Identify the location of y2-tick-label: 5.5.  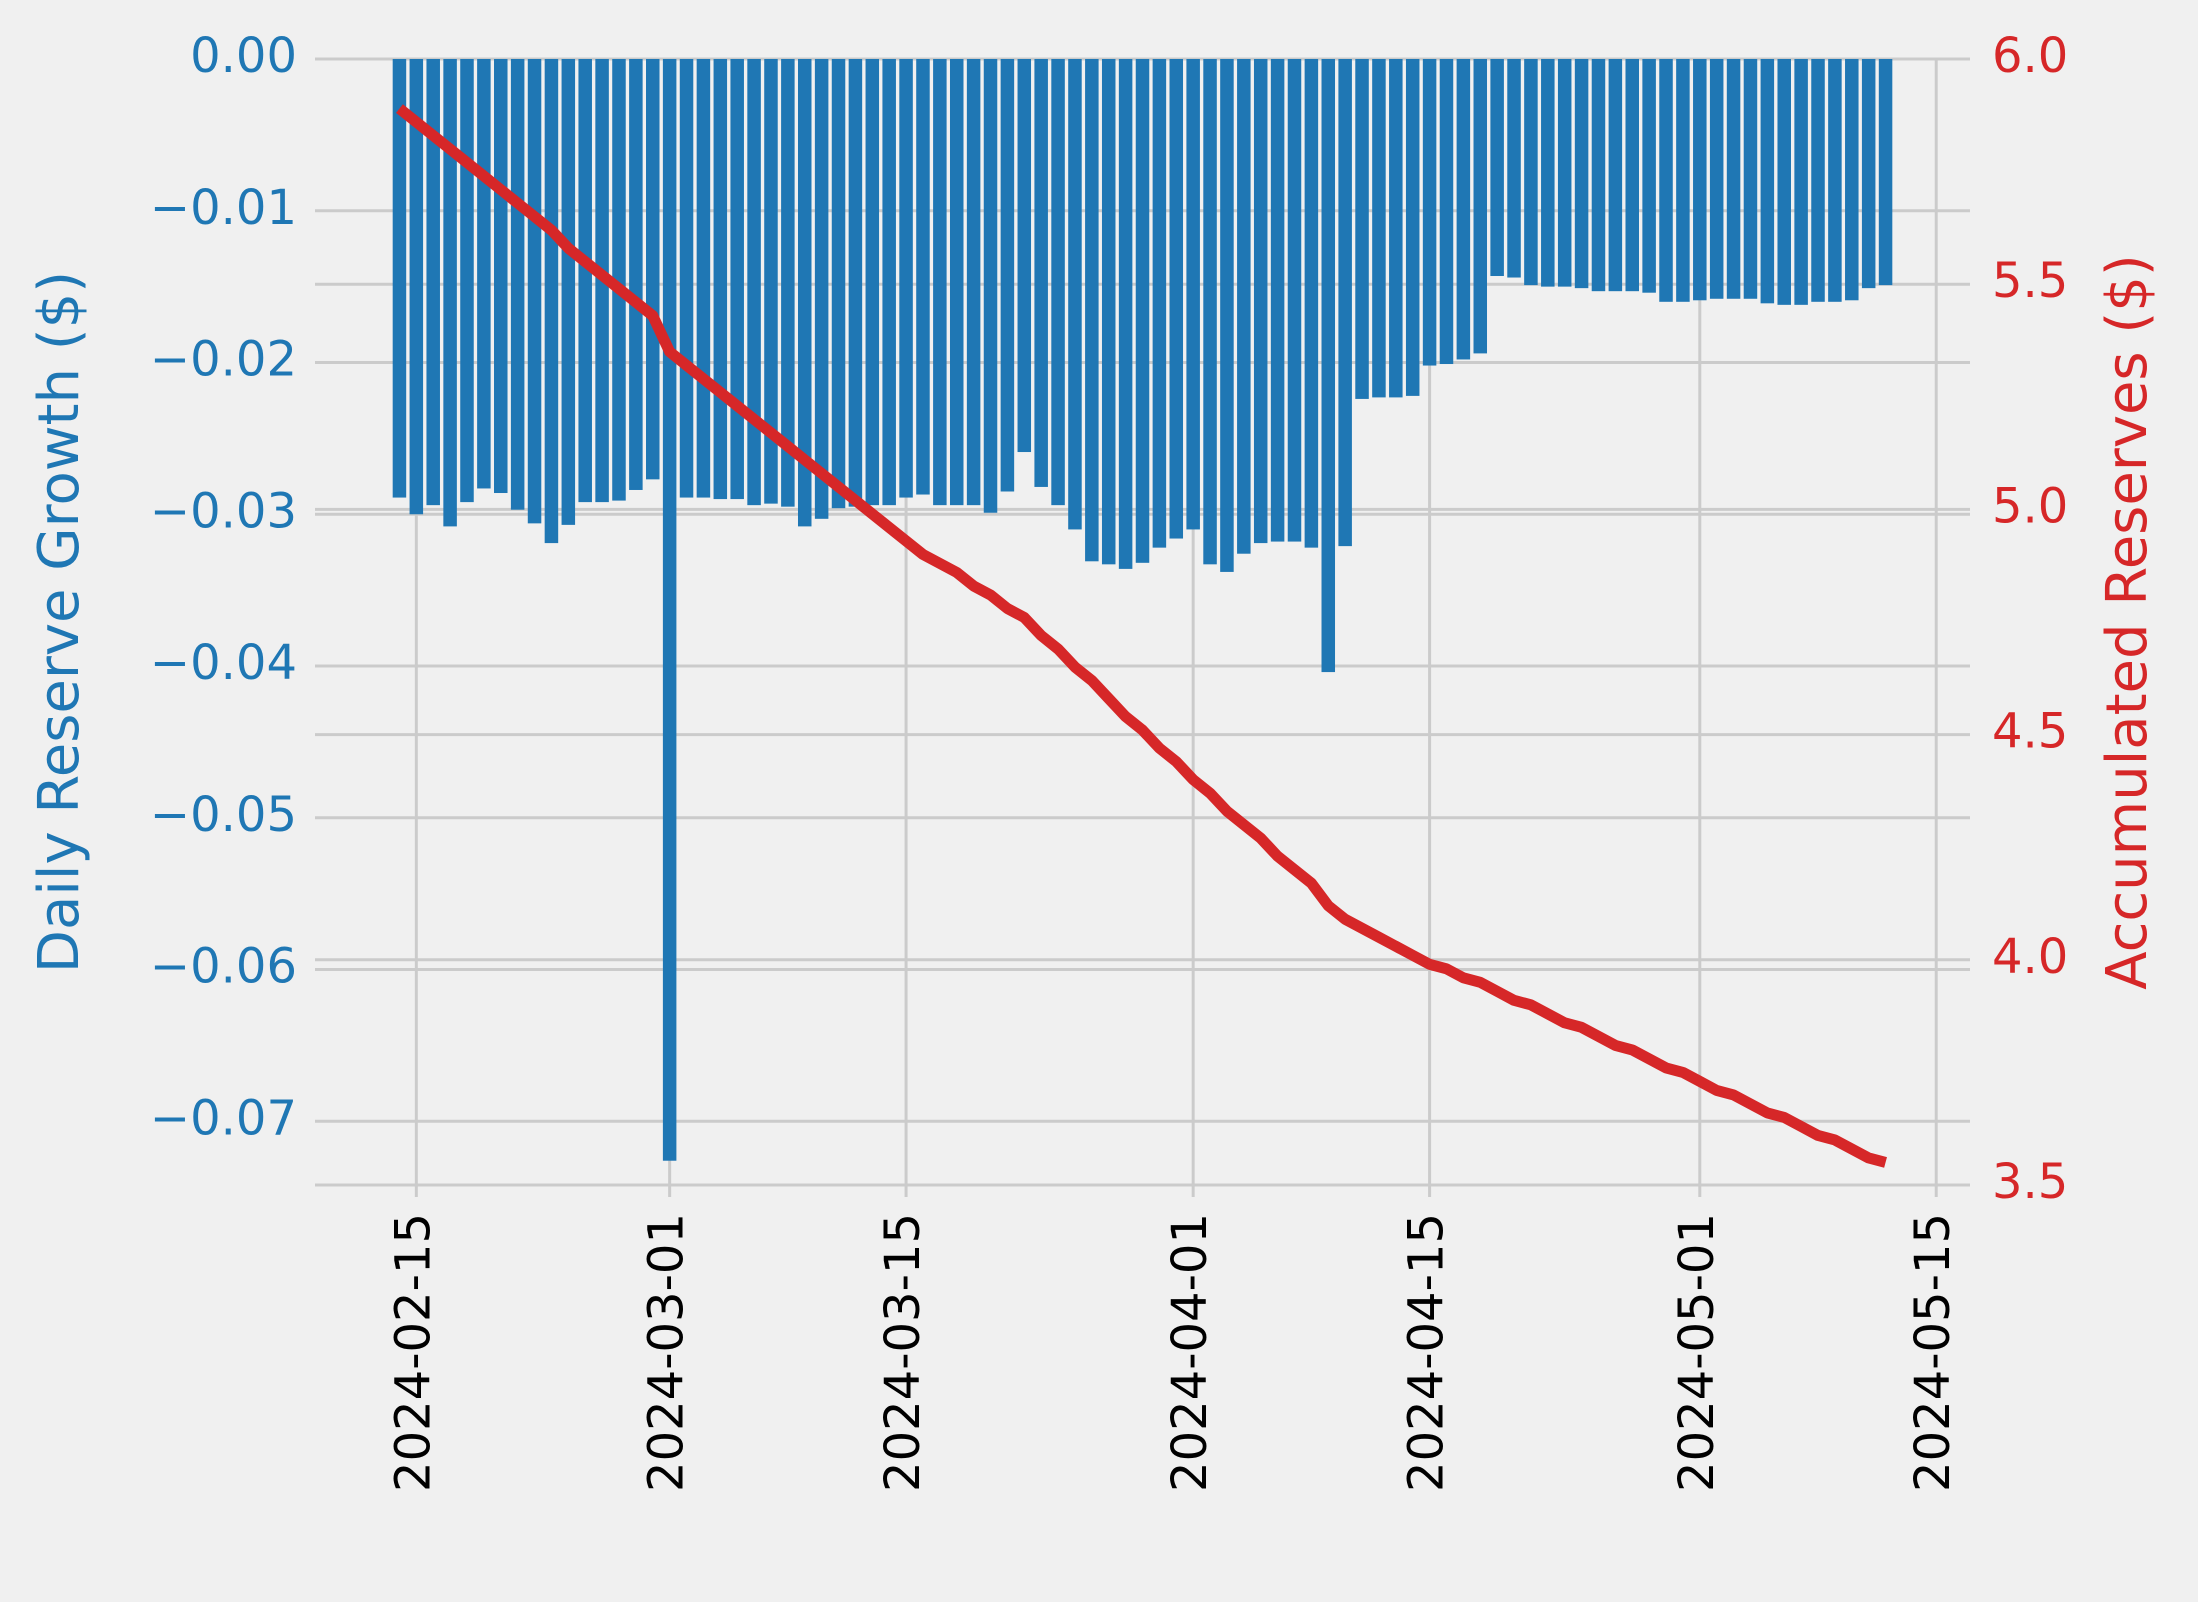
(2030, 281).